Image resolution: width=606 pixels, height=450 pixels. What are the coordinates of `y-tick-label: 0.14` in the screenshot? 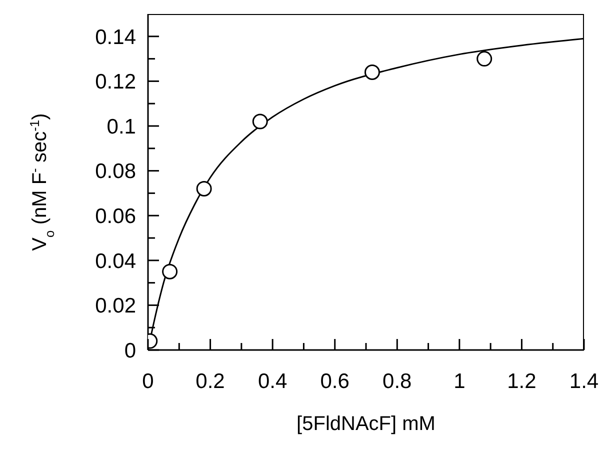 It's located at (115, 37).